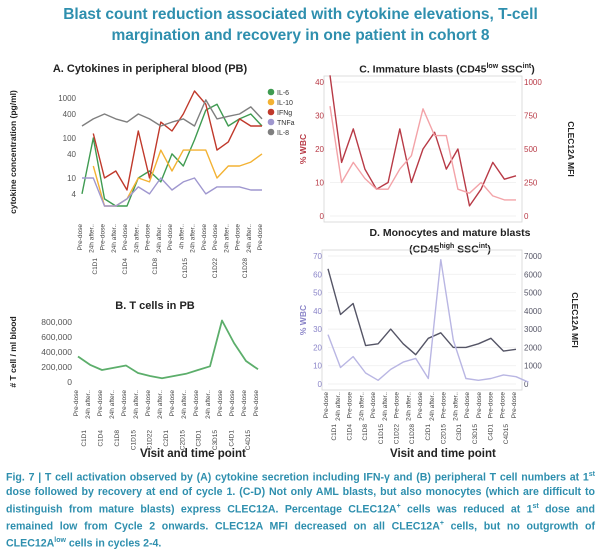  Describe the element at coordinates (101, 438) in the screenshot. I see `b-visit-label: C1D4` at that location.